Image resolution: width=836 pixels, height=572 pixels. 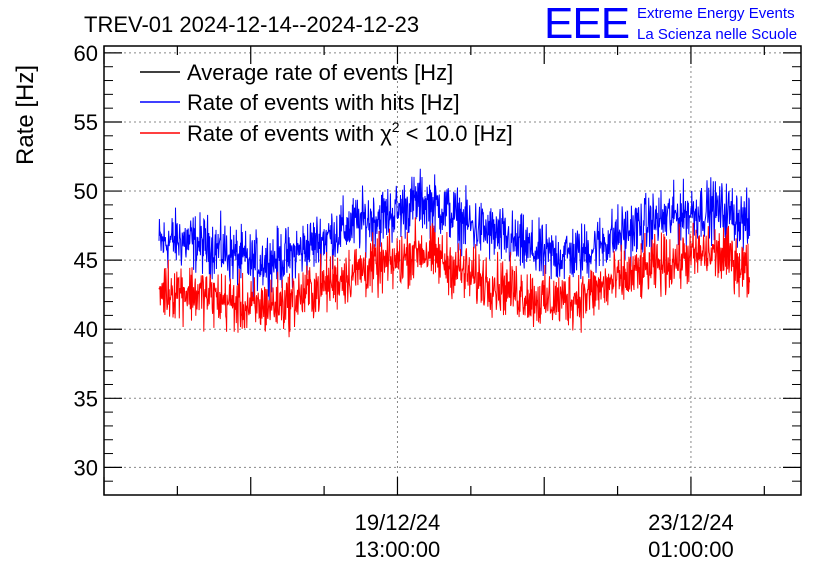 I want to click on x-tick-label-time: 13:00:00, so click(x=398, y=549).